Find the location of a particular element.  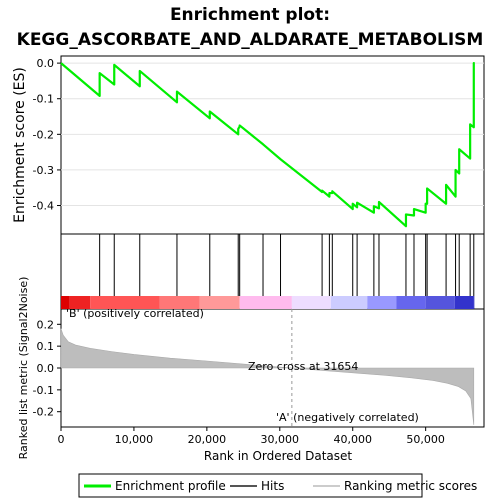

x-axis: 0 10,000 20,000 30,000 40,000 50,000 is located at coordinates (251, 436).